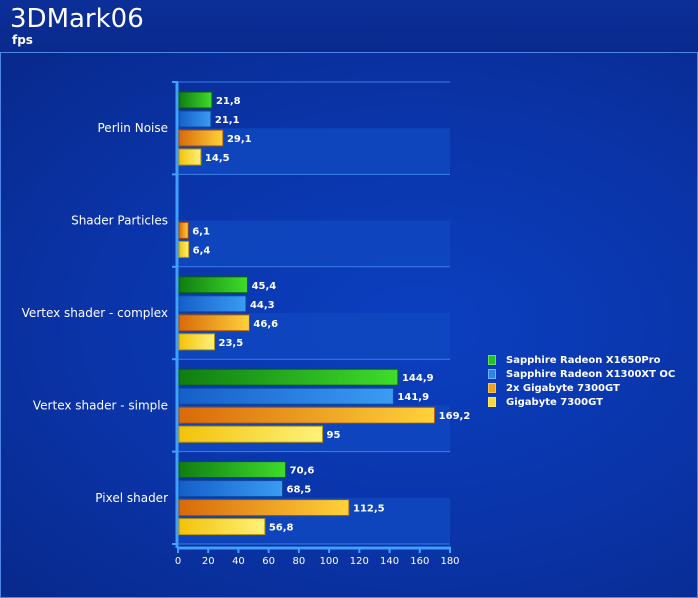  Describe the element at coordinates (77, 19) in the screenshot. I see `chart-title: 3DMark06` at that location.